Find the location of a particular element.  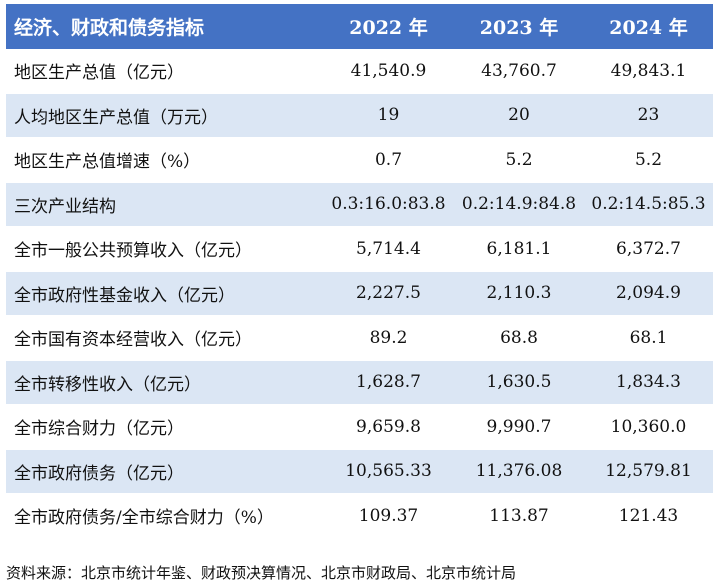

table-row: 全市转移性收入（亿元） 1,628.7 1,630.5 1,834.3 is located at coordinates (359, 382).